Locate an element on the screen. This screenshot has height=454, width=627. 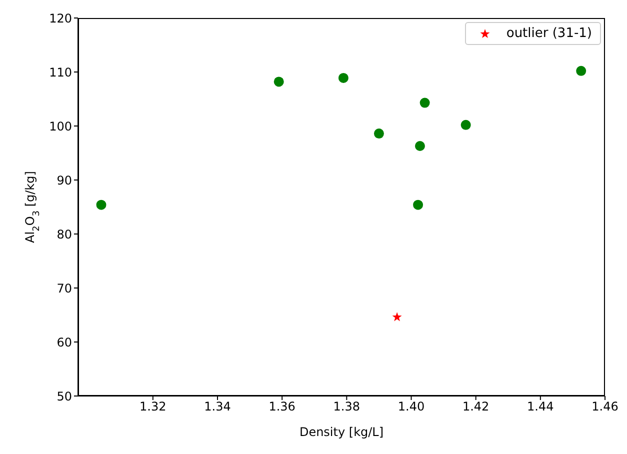
y-tick-label: 60 is located at coordinates (64, 342).